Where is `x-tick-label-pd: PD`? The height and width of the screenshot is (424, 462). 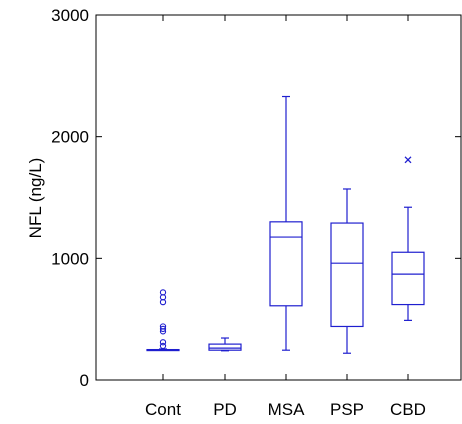
x-tick-label-pd: PD is located at coordinates (225, 409).